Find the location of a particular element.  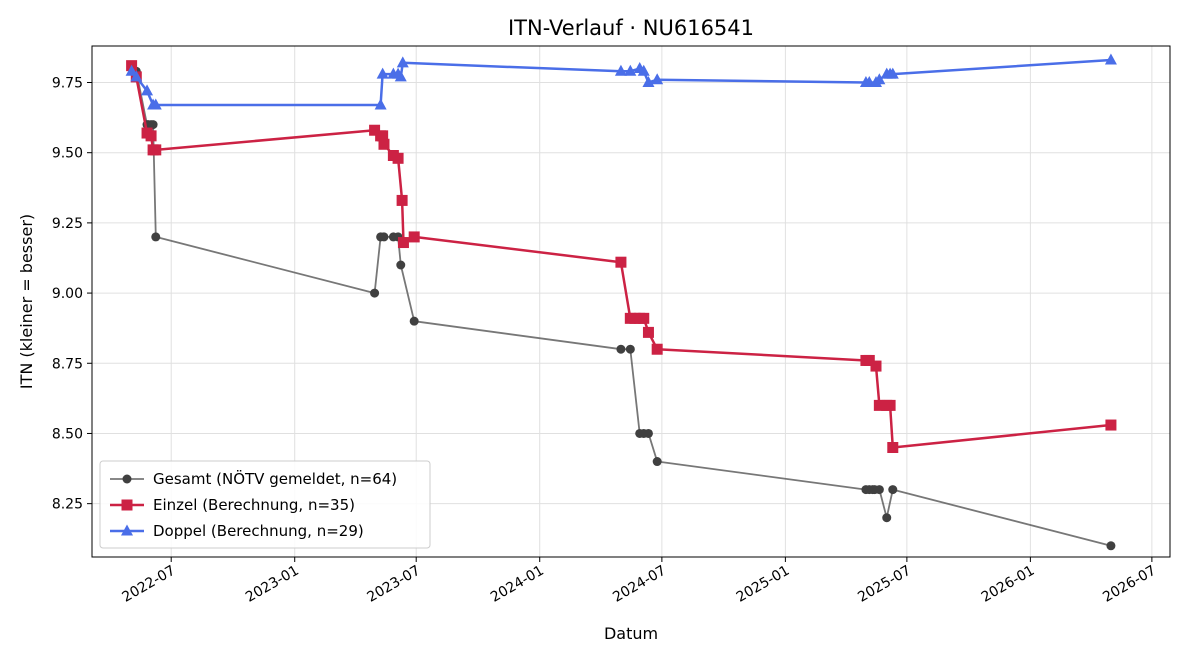

legend-label: Einzel (Berechnung, n=35) is located at coordinates (254, 505).